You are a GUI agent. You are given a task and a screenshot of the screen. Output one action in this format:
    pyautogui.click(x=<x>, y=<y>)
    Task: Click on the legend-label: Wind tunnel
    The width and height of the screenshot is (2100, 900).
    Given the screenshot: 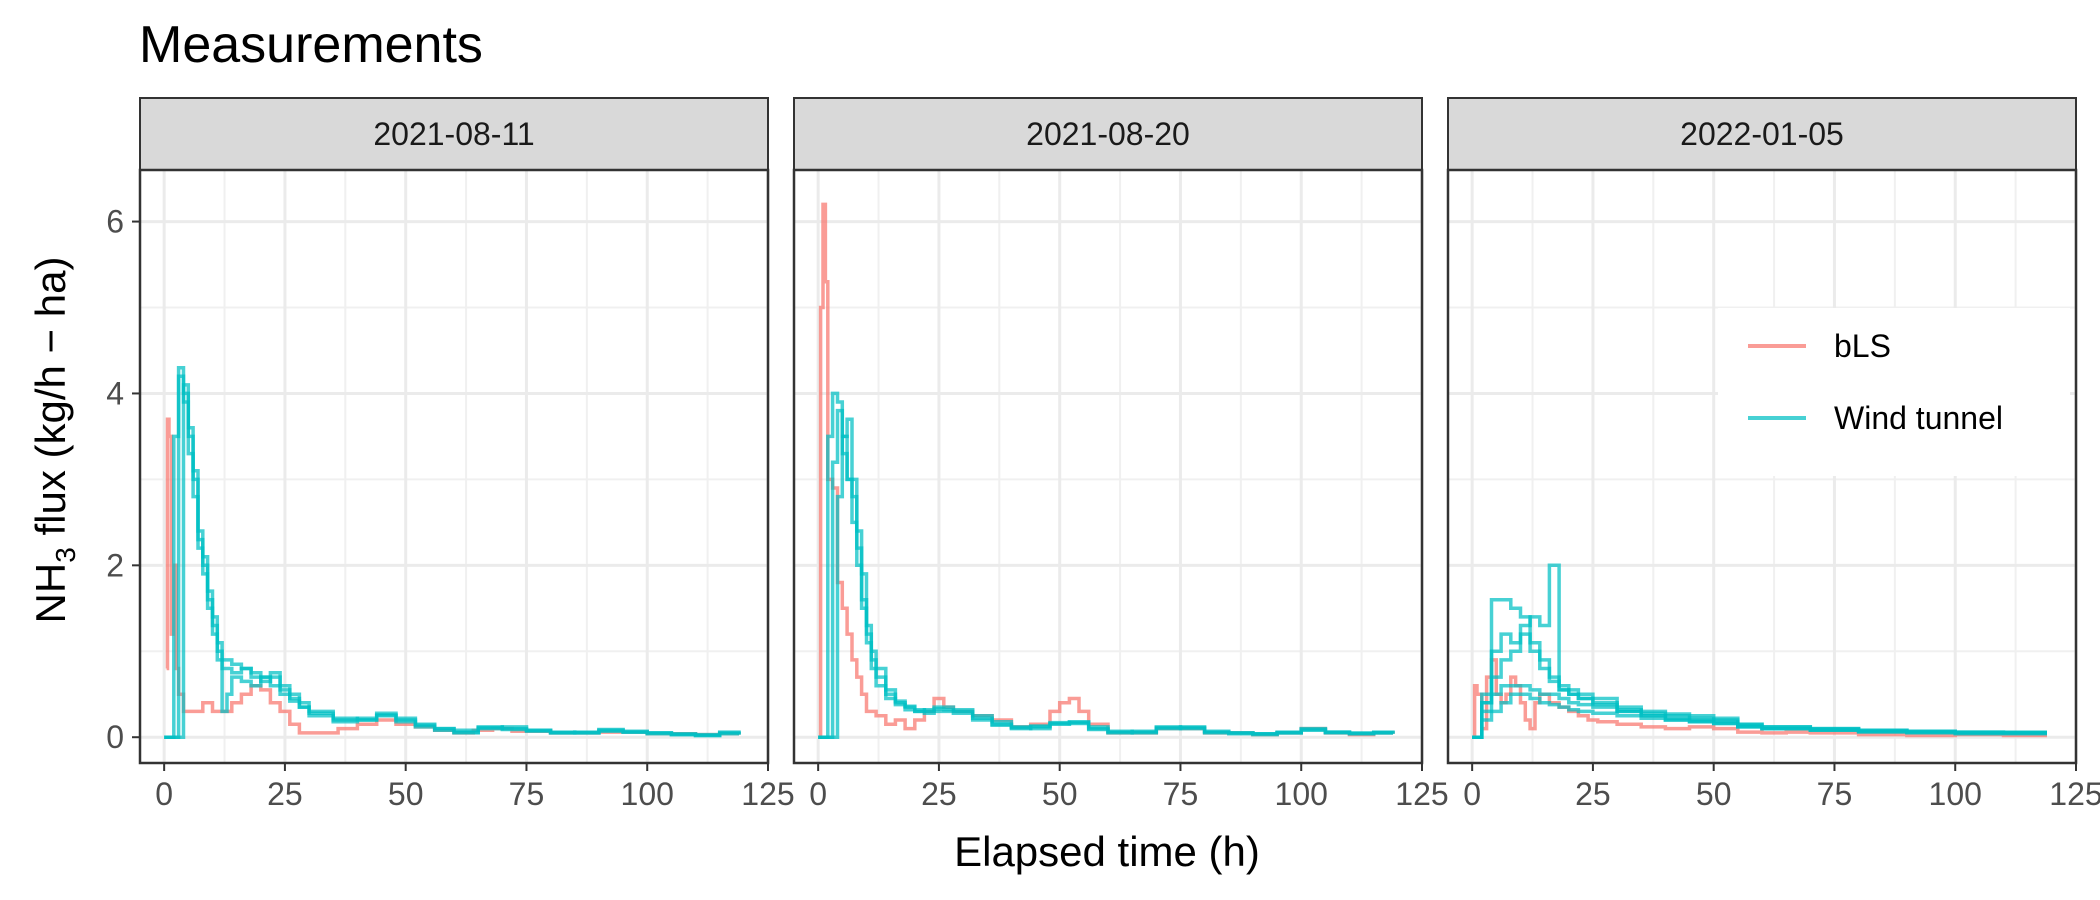 What is the action you would take?
    pyautogui.click(x=1918, y=418)
    